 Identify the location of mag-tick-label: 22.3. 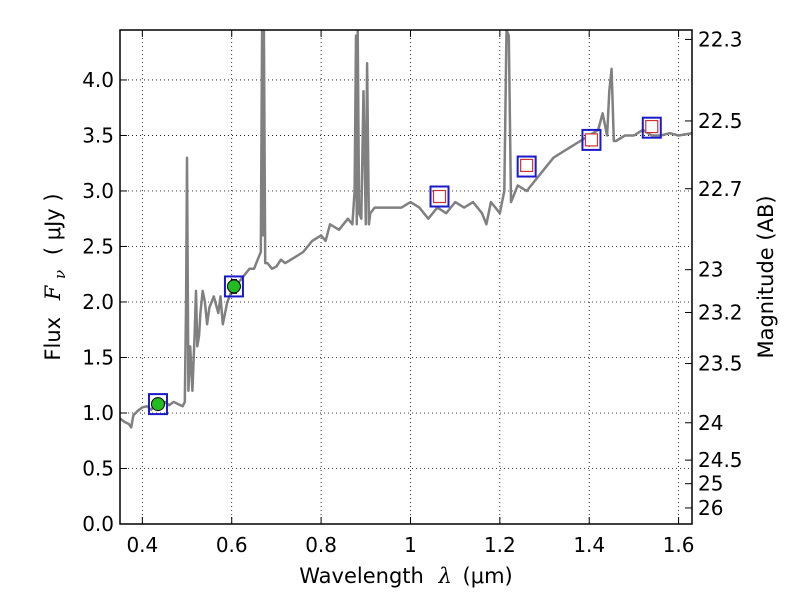
(720, 39).